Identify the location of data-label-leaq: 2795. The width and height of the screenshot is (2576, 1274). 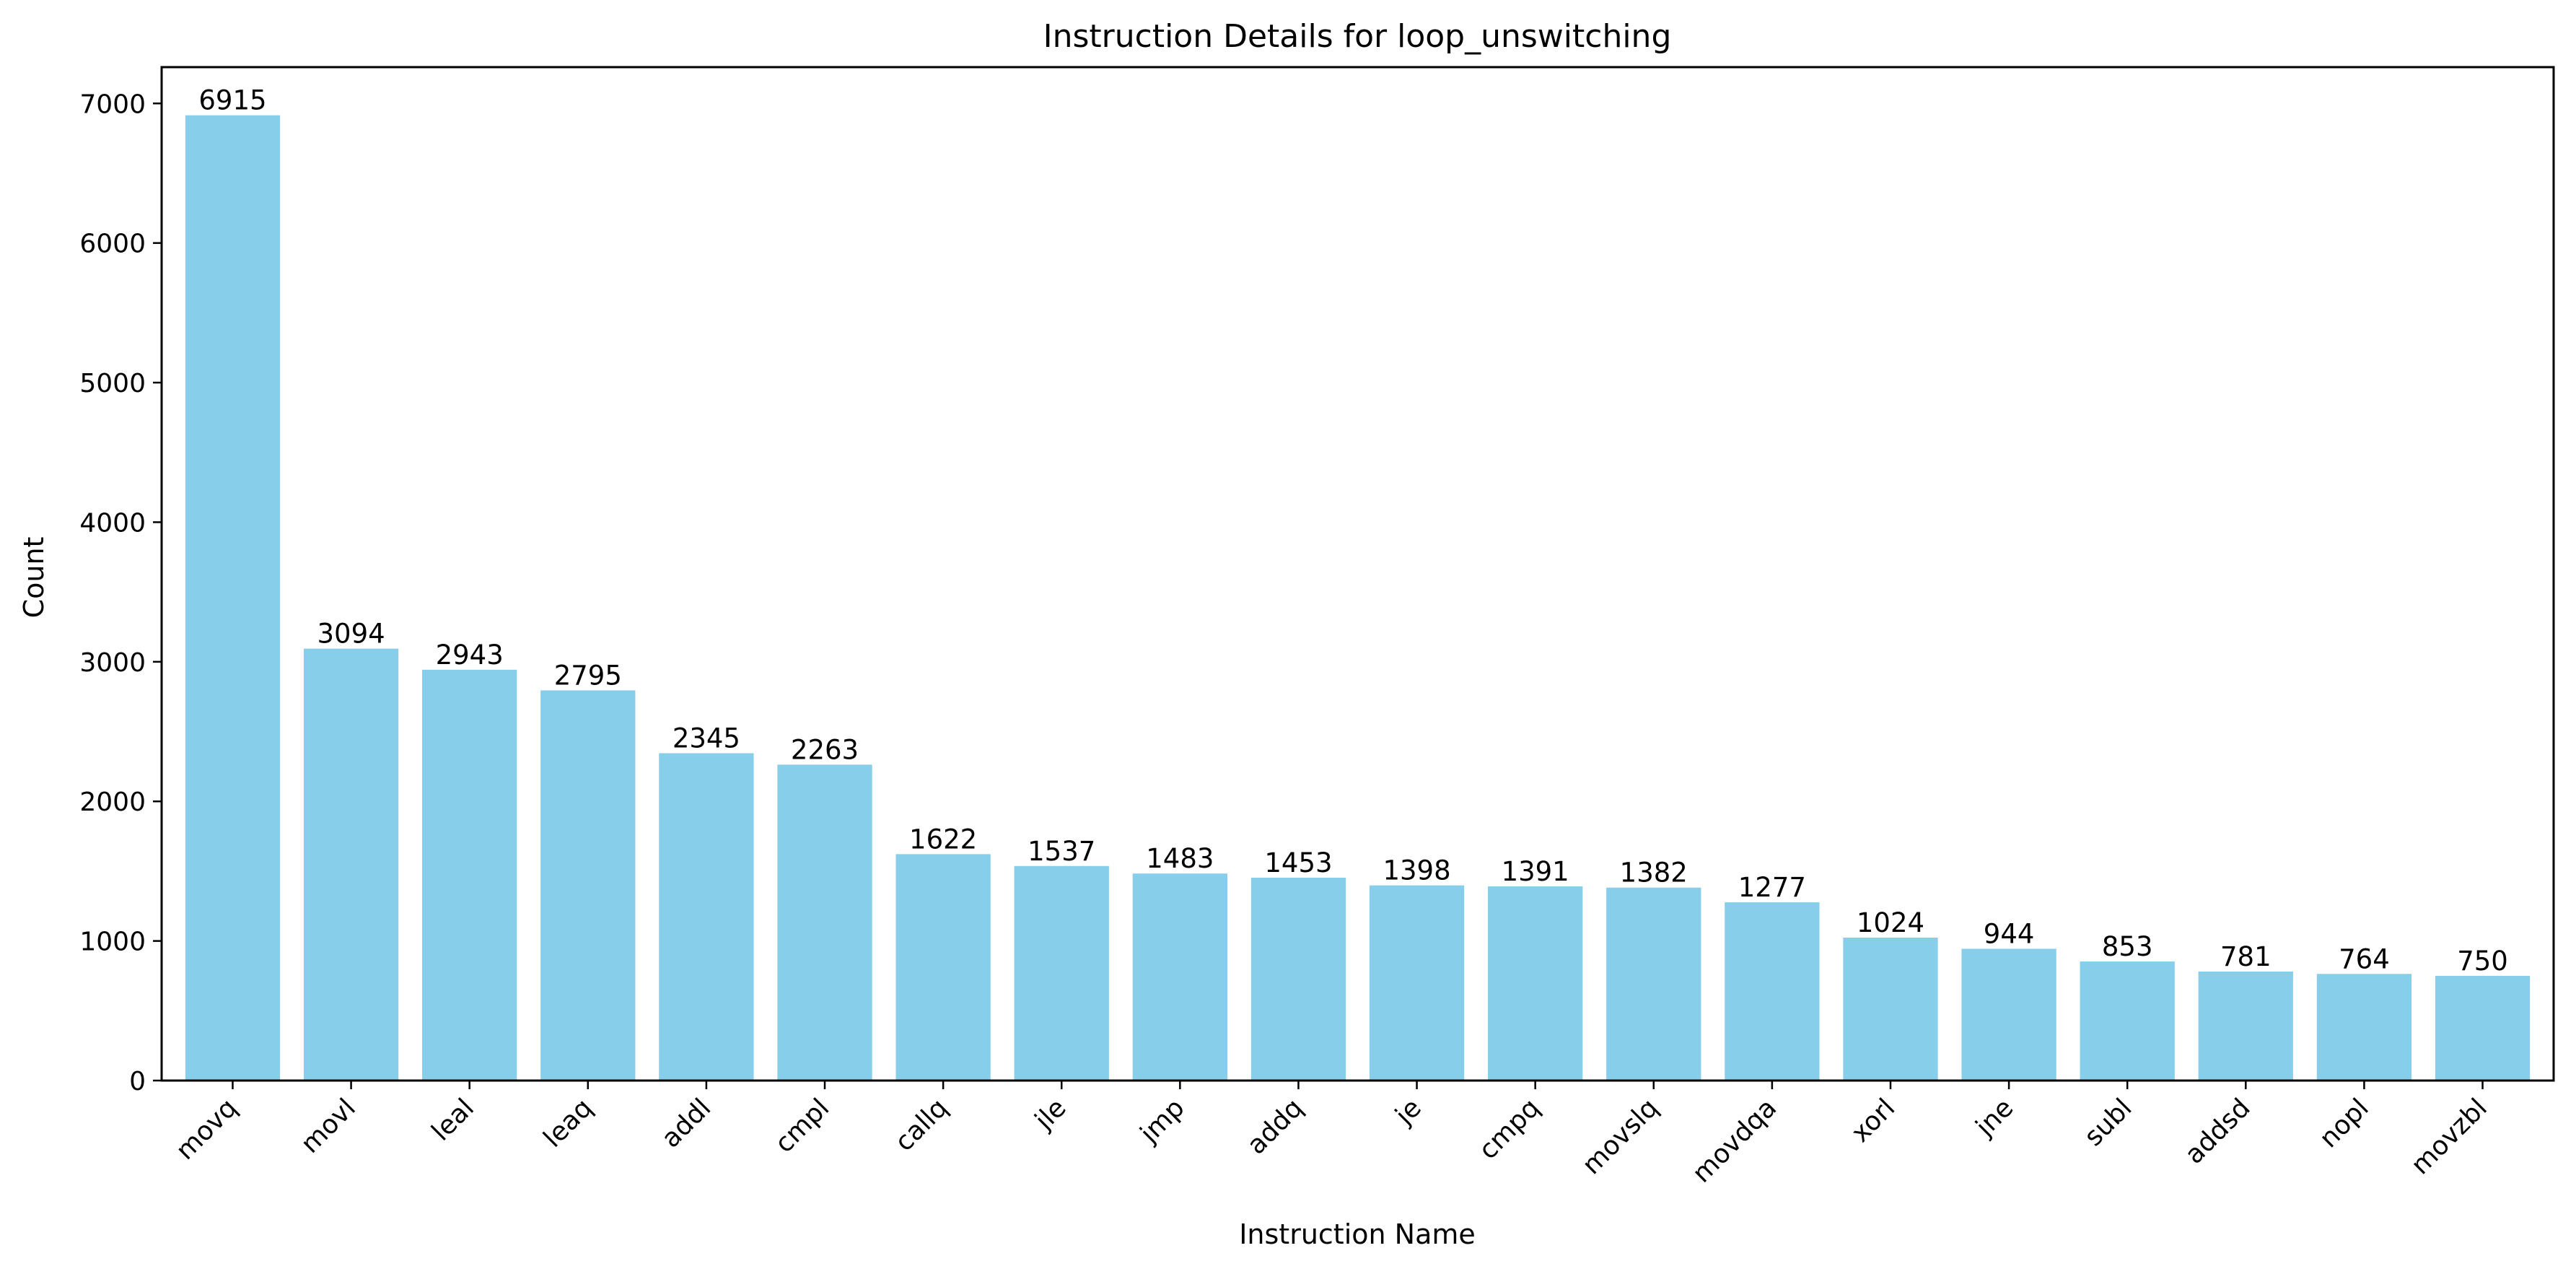
(588, 675).